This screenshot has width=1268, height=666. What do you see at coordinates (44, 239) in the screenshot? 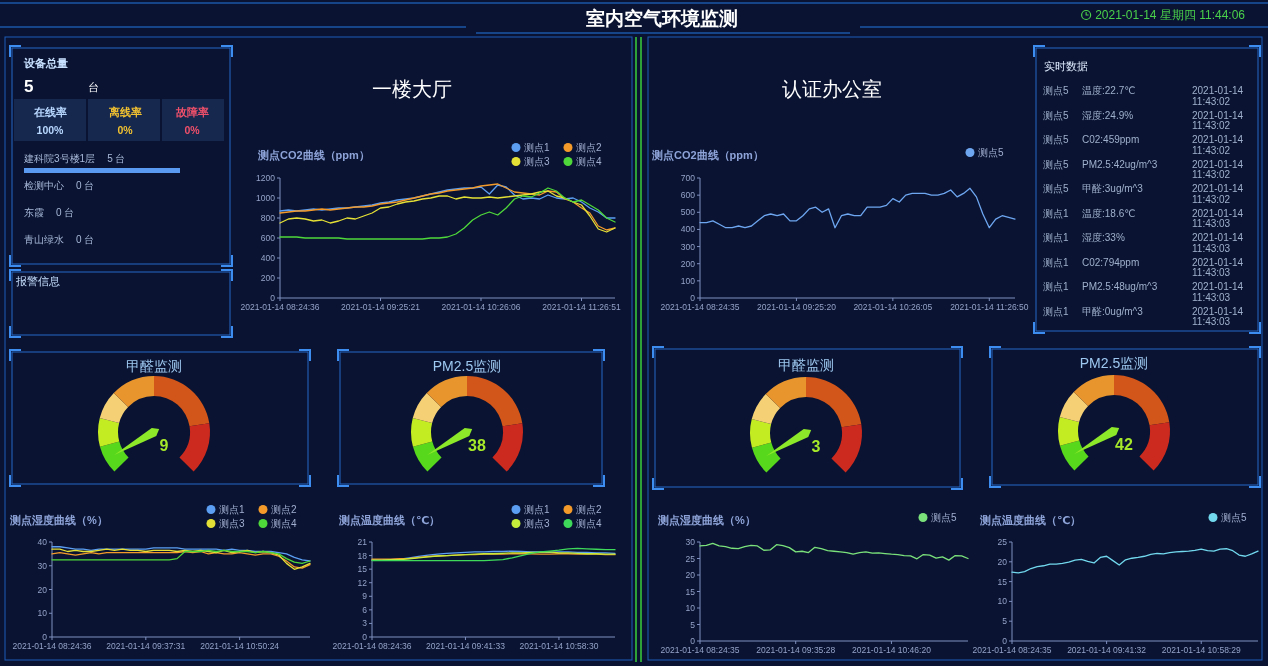
I see `text: 青山绿水` at bounding box center [44, 239].